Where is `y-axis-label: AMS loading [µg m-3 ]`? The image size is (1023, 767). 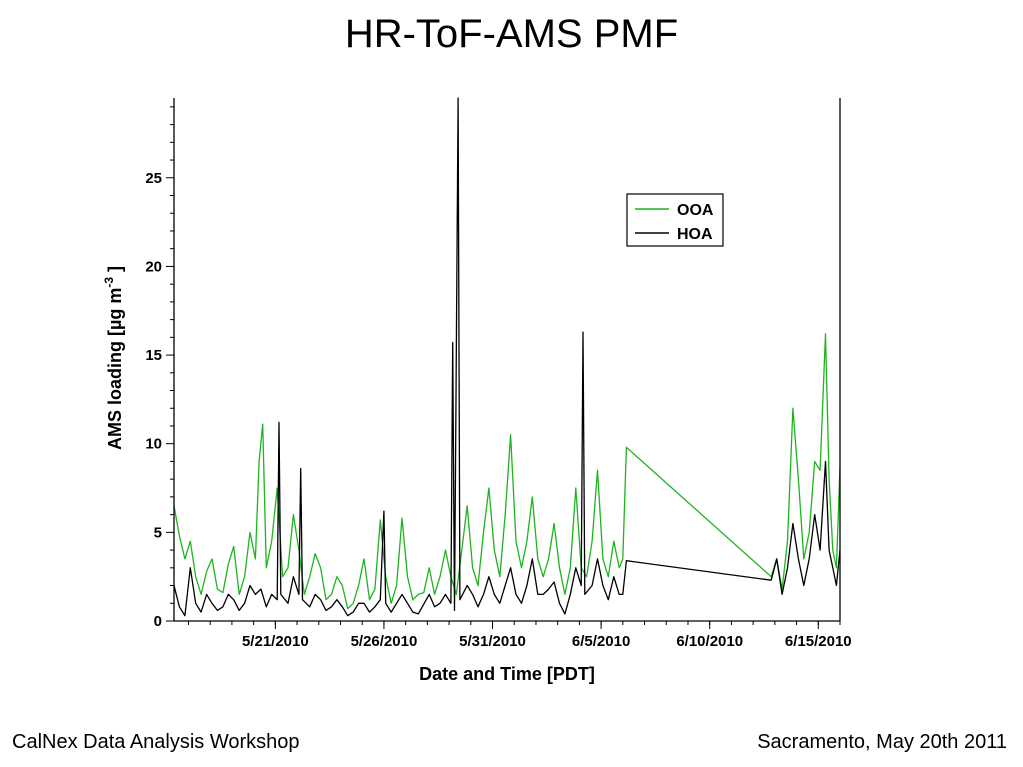
y-axis-label: AMS loading [µg m-3 ] is located at coordinates (113, 358).